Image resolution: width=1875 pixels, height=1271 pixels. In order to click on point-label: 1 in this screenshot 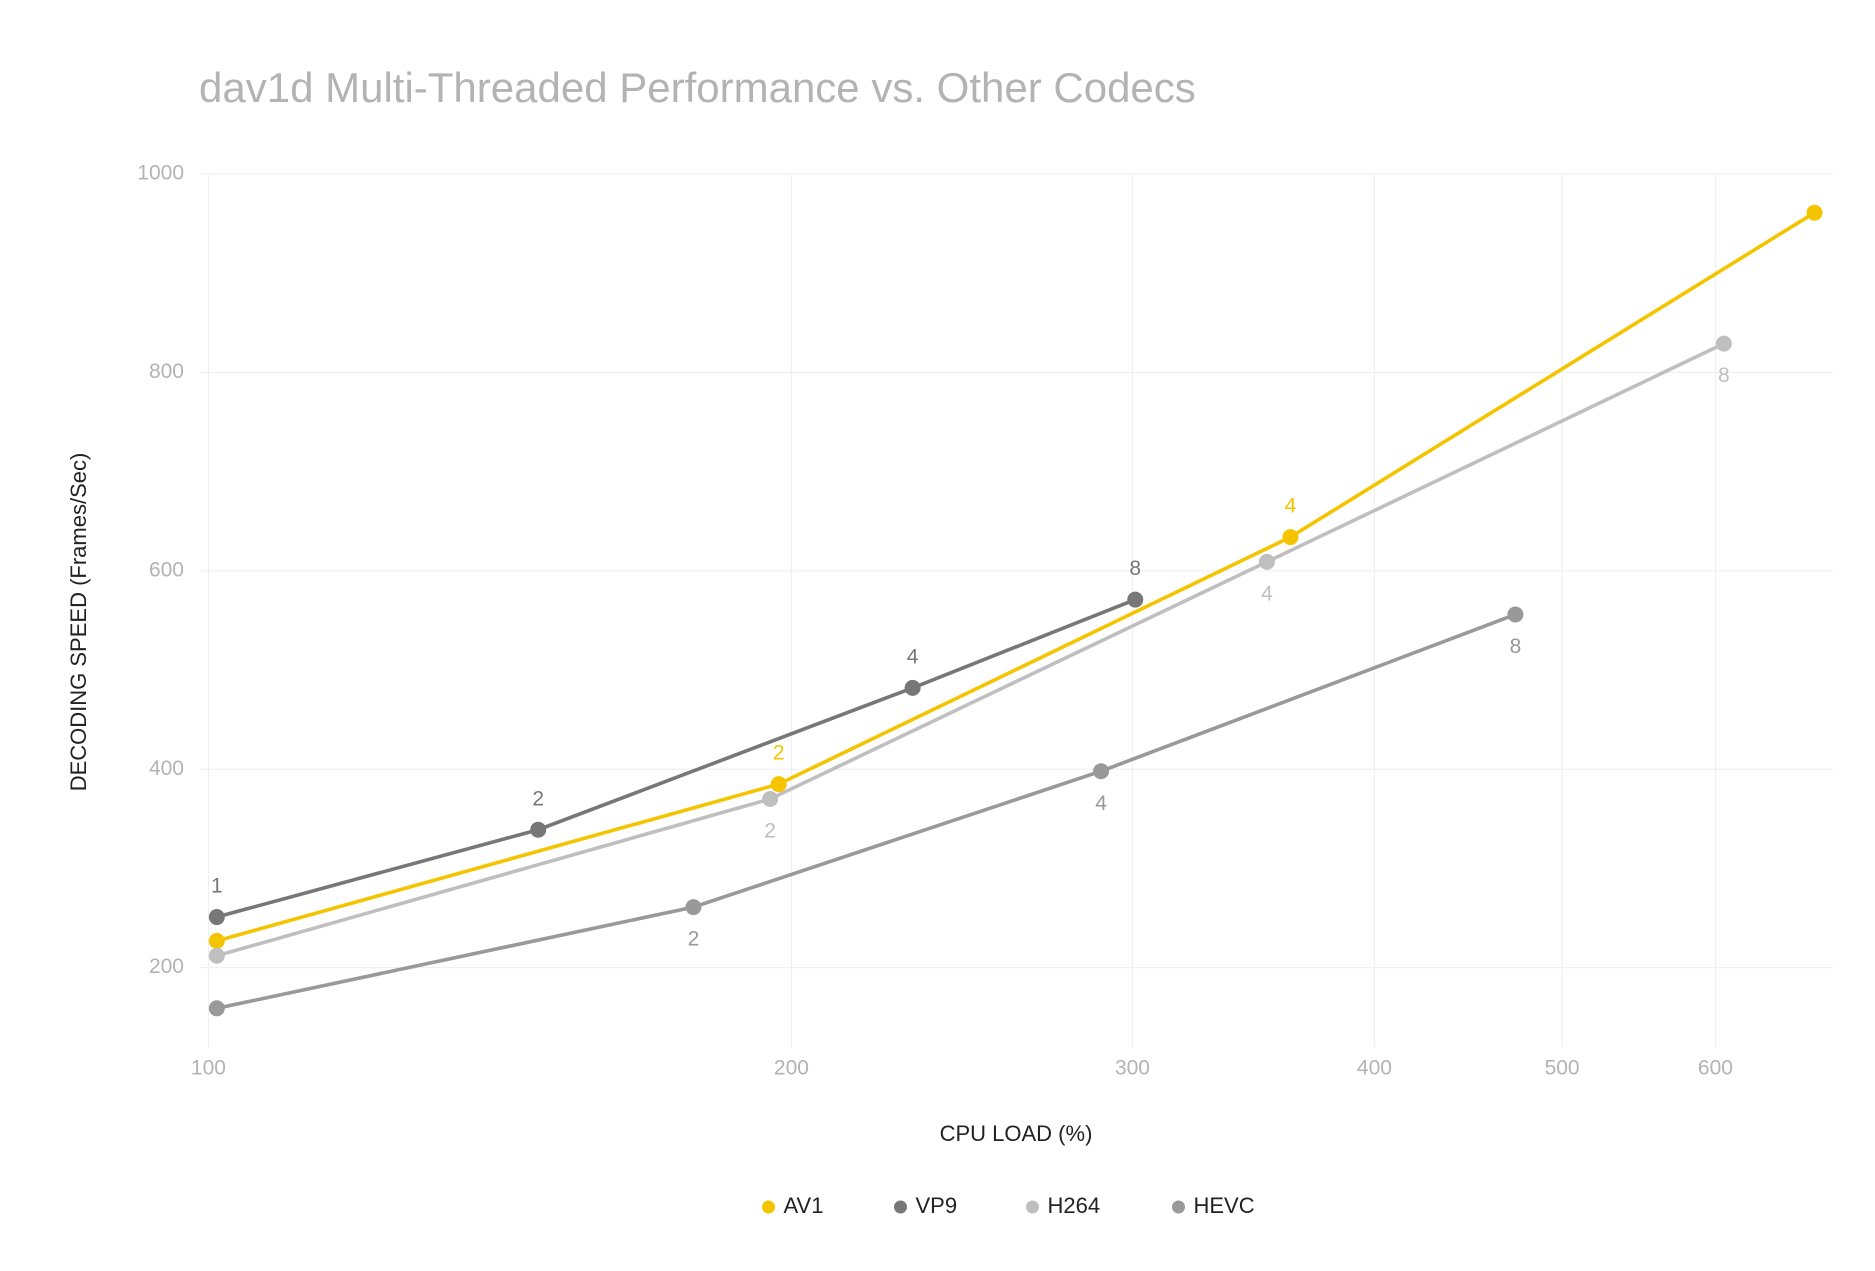, I will do `click(217, 886)`.